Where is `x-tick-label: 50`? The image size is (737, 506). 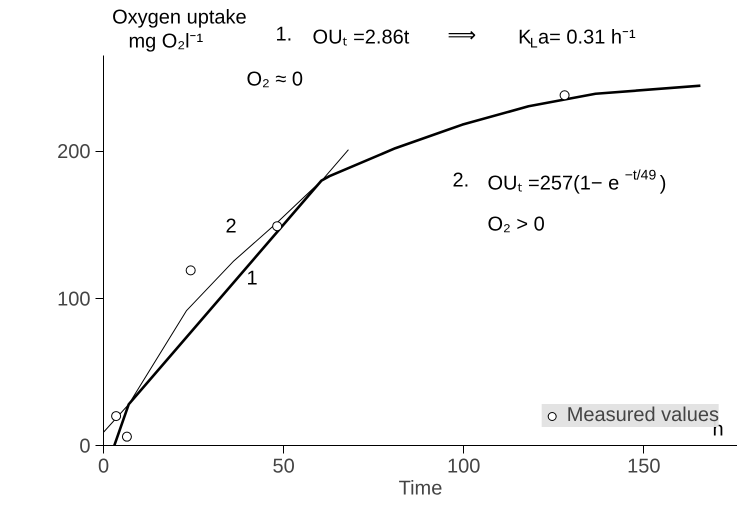 x-tick-label: 50 is located at coordinates (283, 467).